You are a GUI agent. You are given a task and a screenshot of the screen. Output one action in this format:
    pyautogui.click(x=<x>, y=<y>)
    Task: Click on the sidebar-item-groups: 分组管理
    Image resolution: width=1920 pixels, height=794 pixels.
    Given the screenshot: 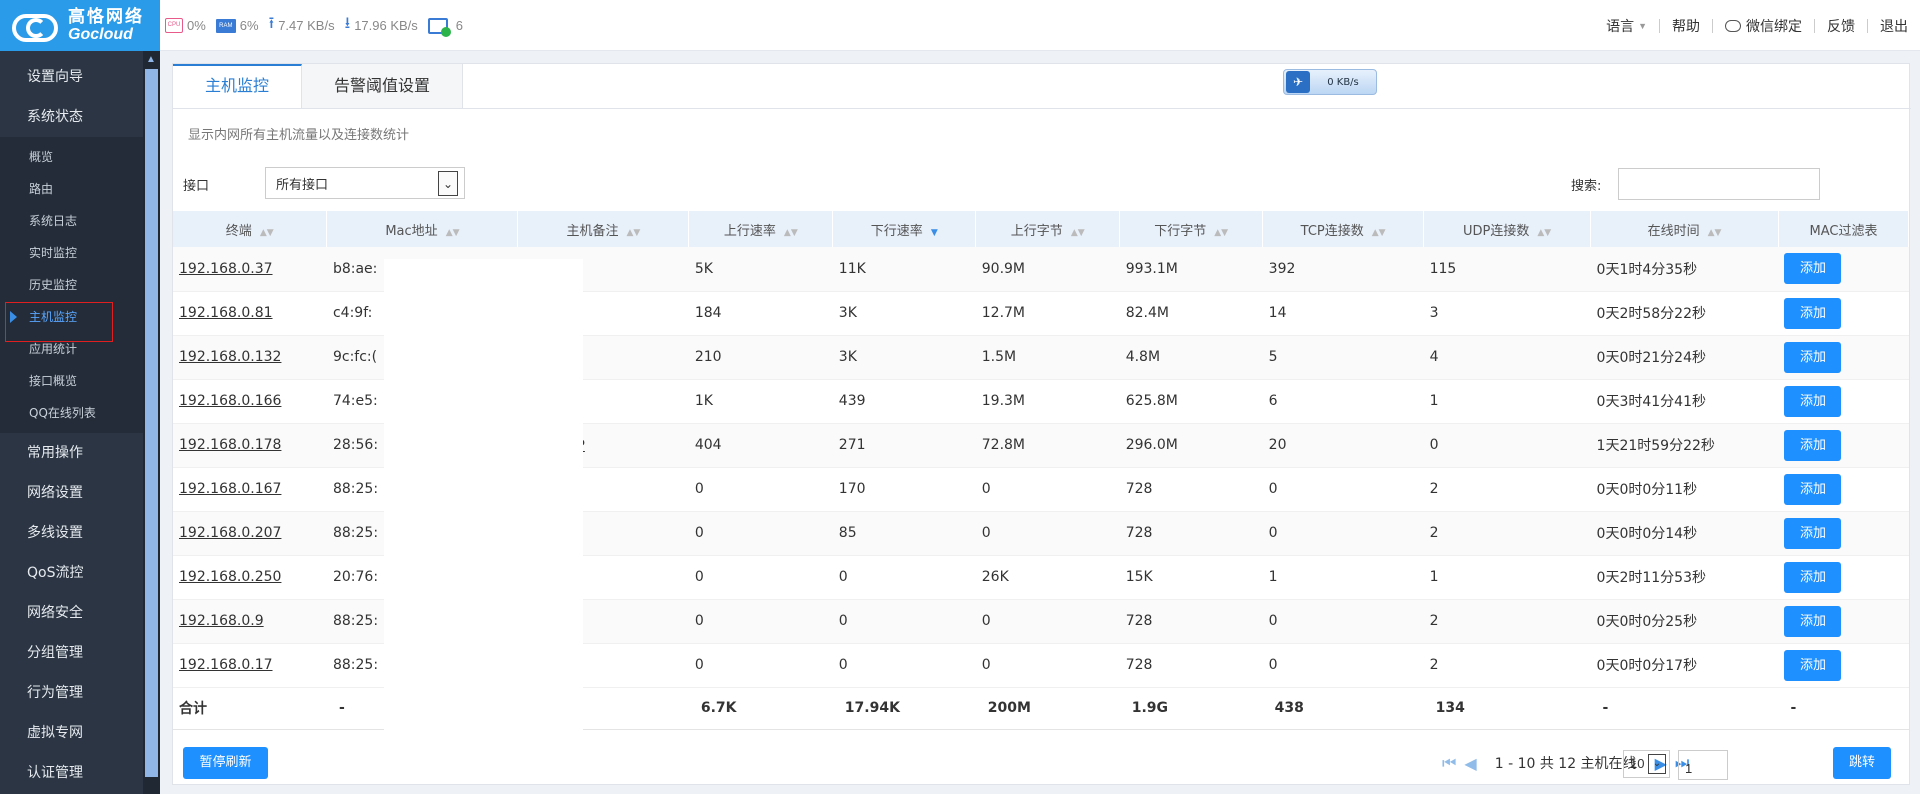 What is the action you would take?
    pyautogui.click(x=55, y=653)
    